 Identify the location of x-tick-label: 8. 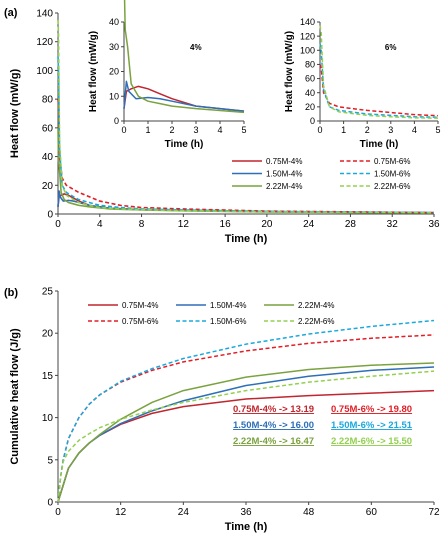
(142, 224).